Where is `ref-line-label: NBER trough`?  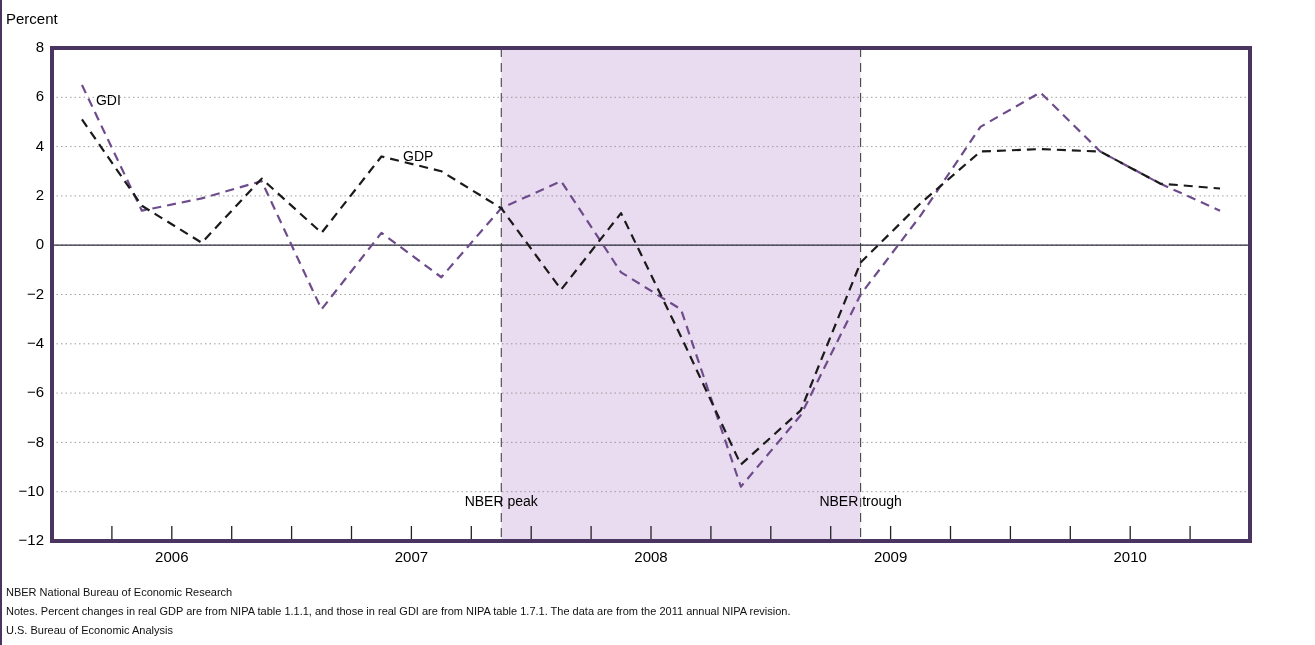
ref-line-label: NBER trough is located at coordinates (860, 500).